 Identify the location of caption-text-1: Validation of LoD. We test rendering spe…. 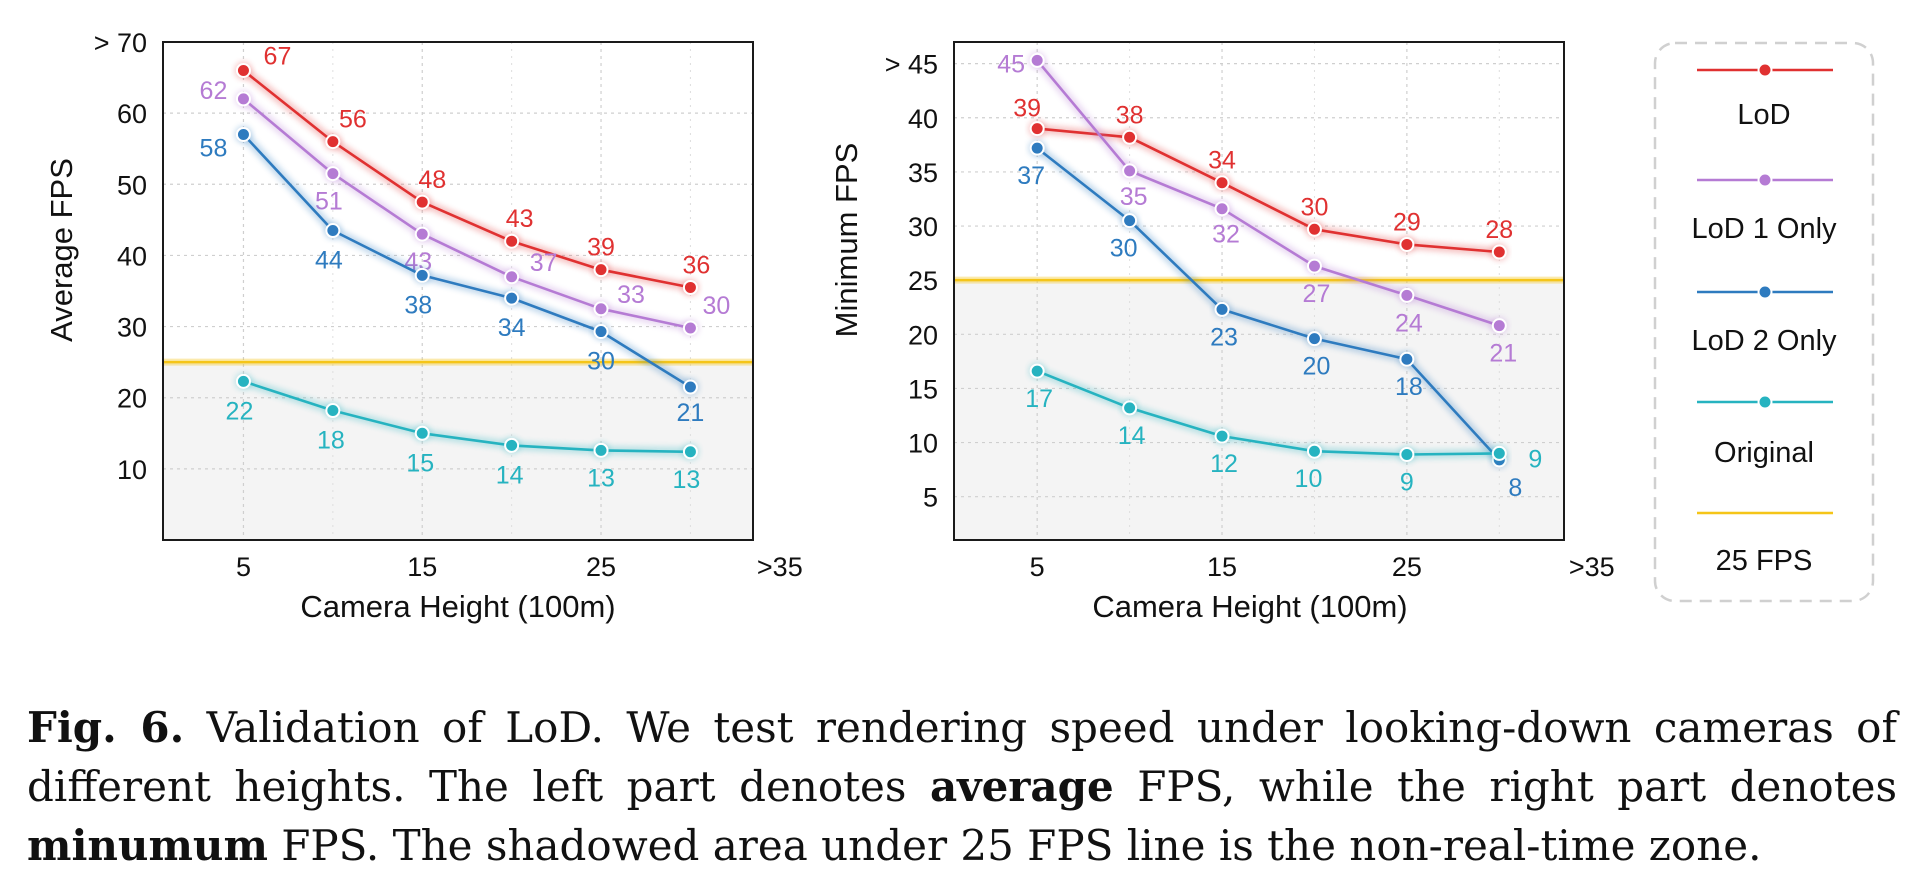
(962, 757).